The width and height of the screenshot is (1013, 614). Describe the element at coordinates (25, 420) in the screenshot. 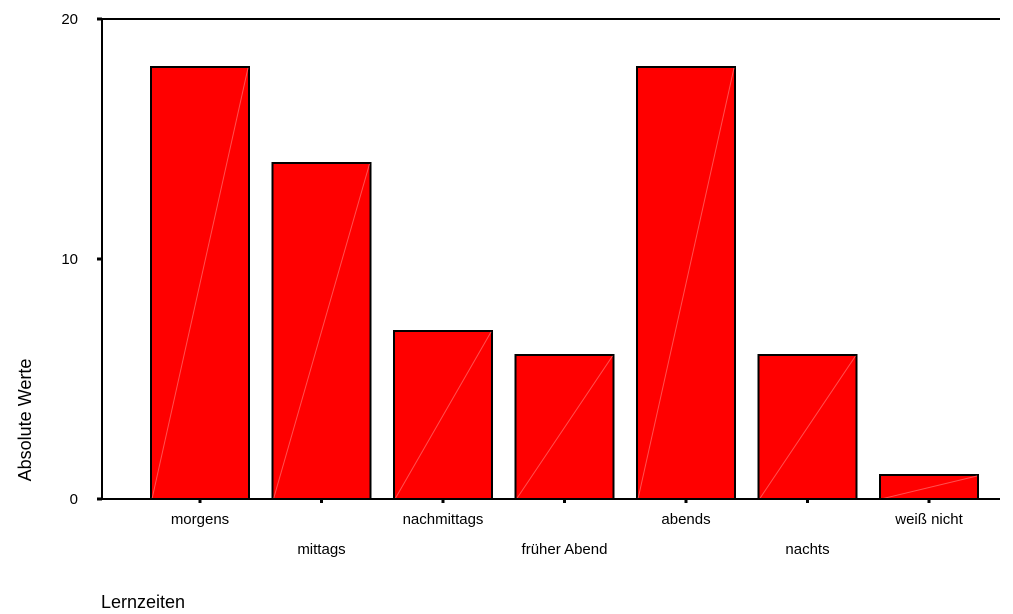

I see `y-axis-title: Absolute Werte` at that location.